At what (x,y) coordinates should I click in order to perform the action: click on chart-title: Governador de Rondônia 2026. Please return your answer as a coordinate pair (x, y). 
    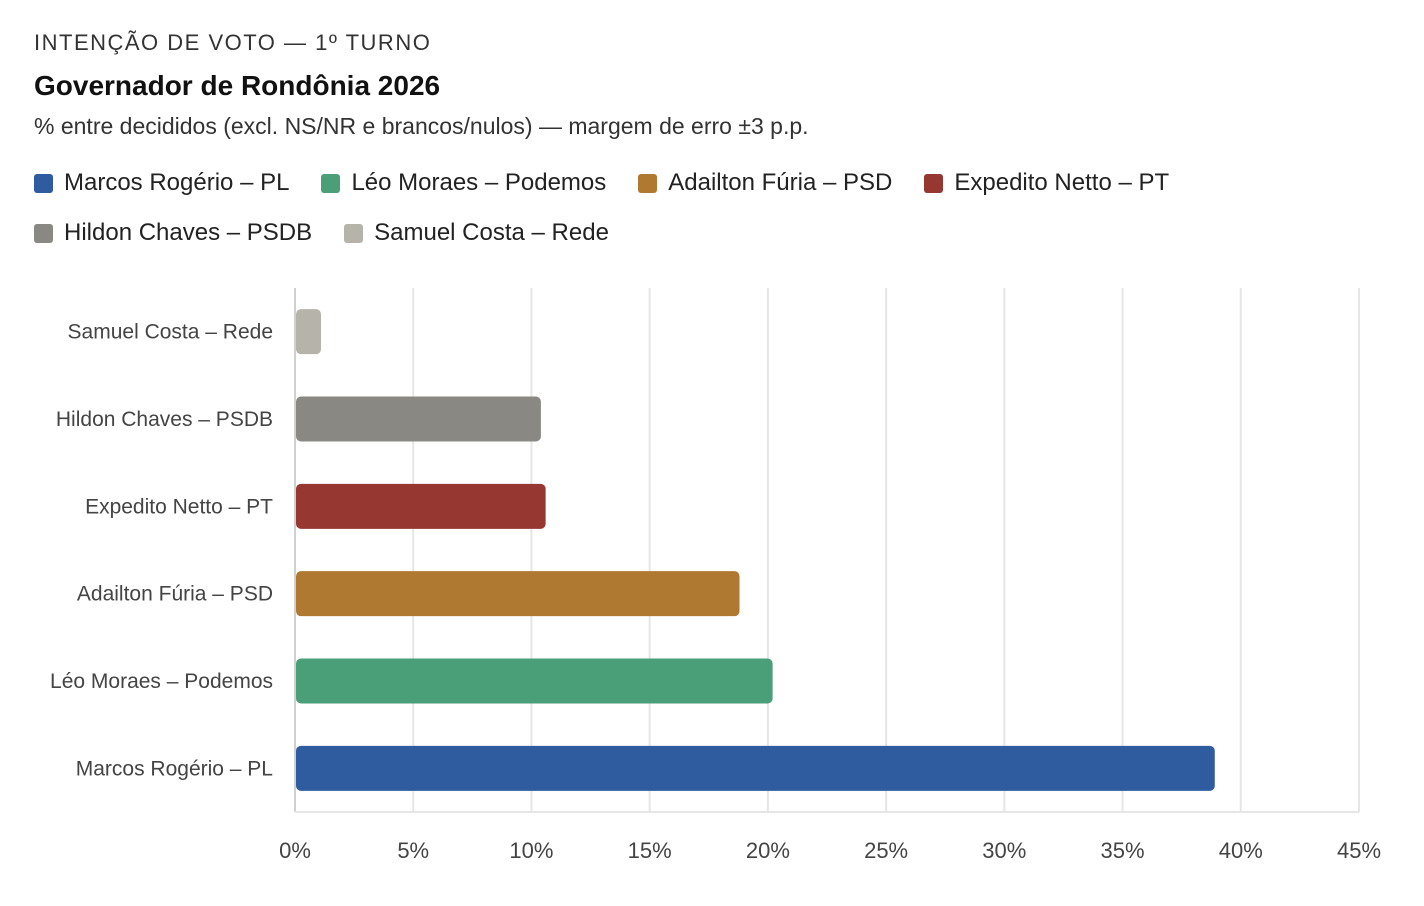
    Looking at the image, I should click on (237, 85).